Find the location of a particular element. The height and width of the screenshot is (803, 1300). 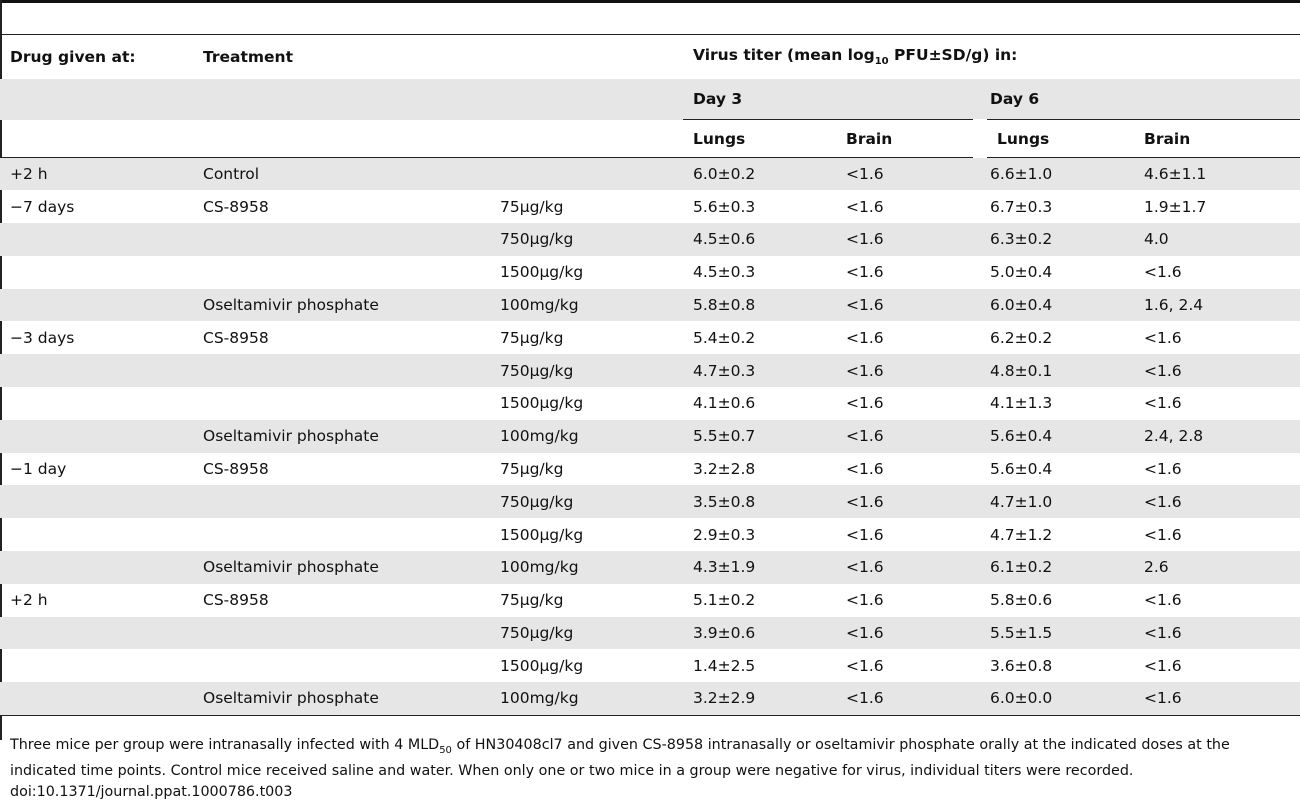

cell-day6-lungs: 3.6±0.8 is located at coordinates (1021, 665).